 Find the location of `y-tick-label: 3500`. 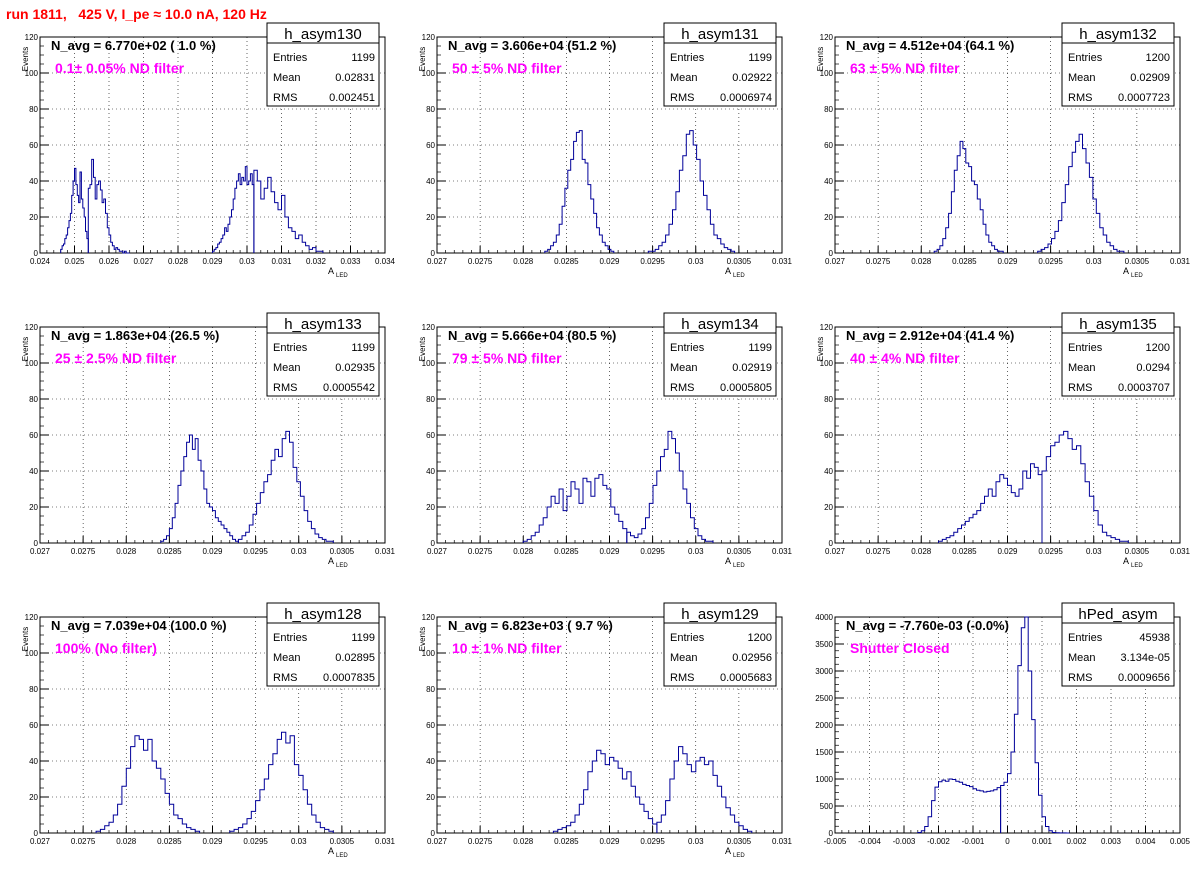

y-tick-label: 3500 is located at coordinates (824, 644).